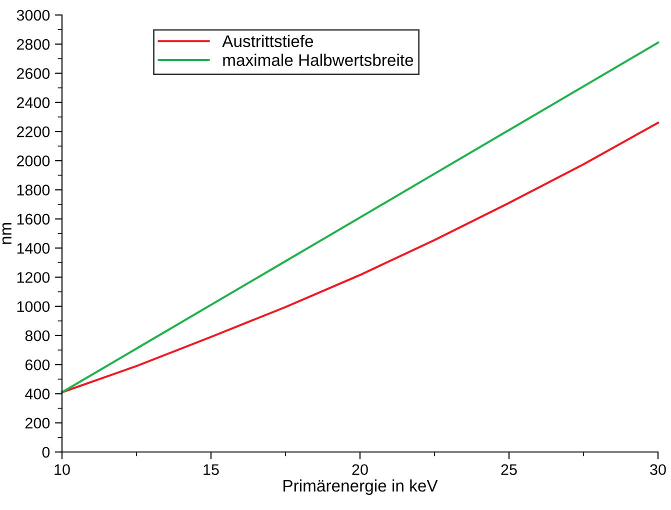 The width and height of the screenshot is (671, 510). Describe the element at coordinates (509, 470) in the screenshot. I see `x-tick-label: 25` at that location.